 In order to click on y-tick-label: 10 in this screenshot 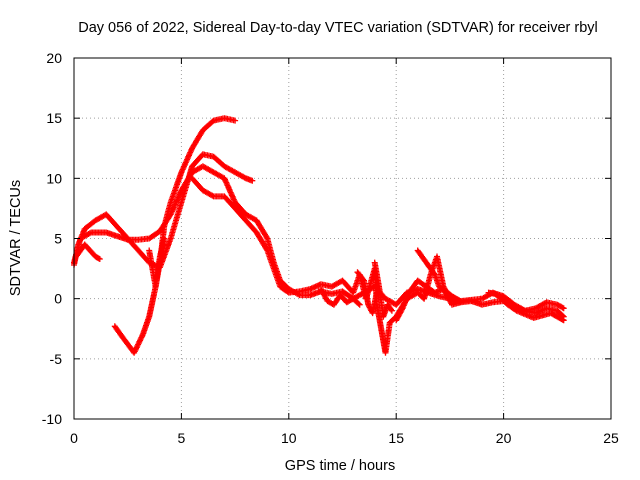, I will do `click(54, 178)`.